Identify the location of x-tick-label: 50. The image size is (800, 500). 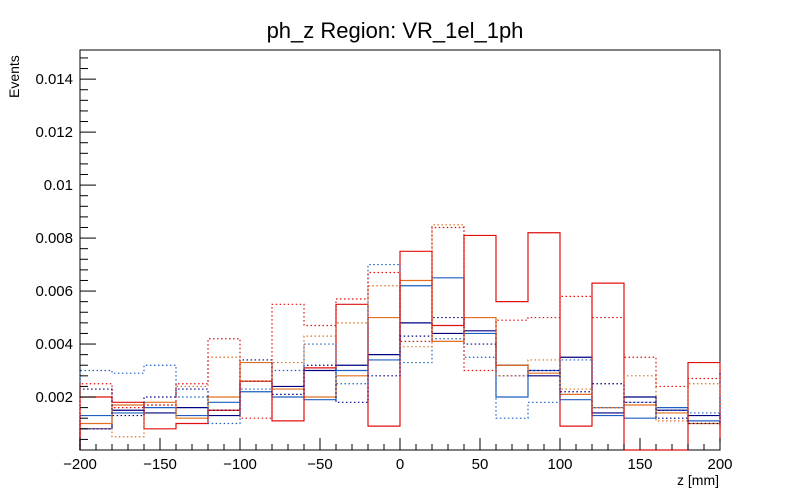
(480, 464).